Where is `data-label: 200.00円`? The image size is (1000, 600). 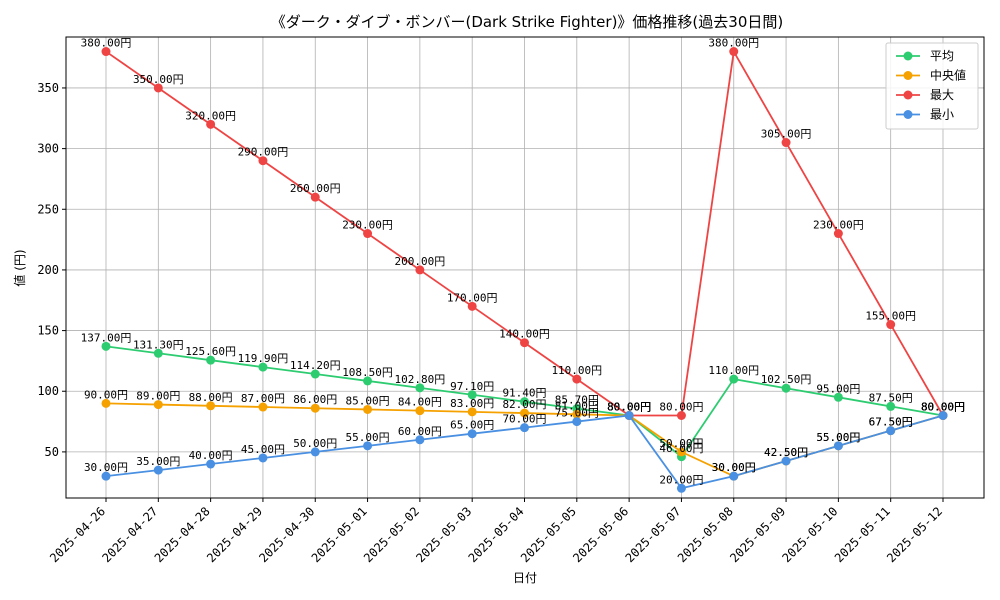
data-label: 200.00円 is located at coordinates (420, 261).